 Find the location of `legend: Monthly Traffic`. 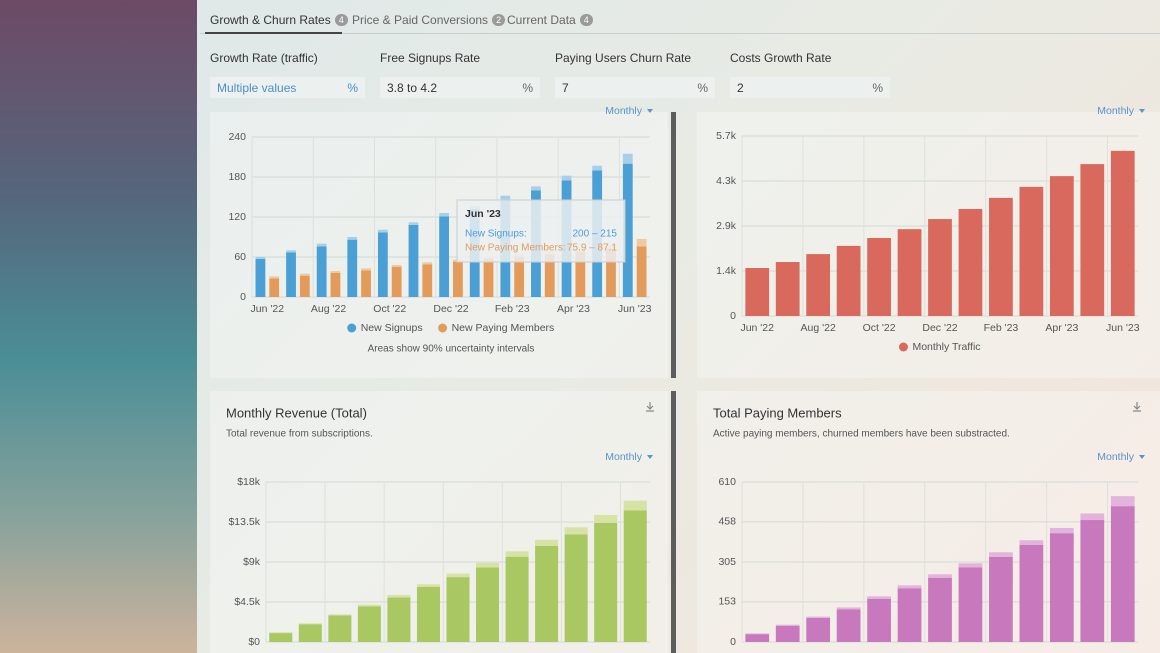

legend: Monthly Traffic is located at coordinates (939, 347).